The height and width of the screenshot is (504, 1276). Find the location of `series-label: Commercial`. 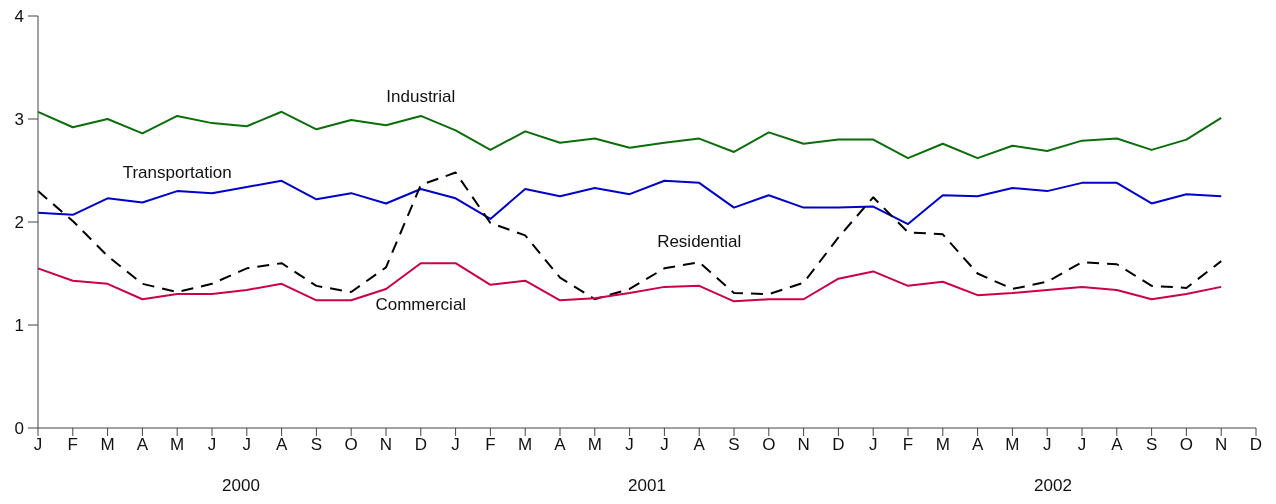

series-label: Commercial is located at coordinates (421, 305).